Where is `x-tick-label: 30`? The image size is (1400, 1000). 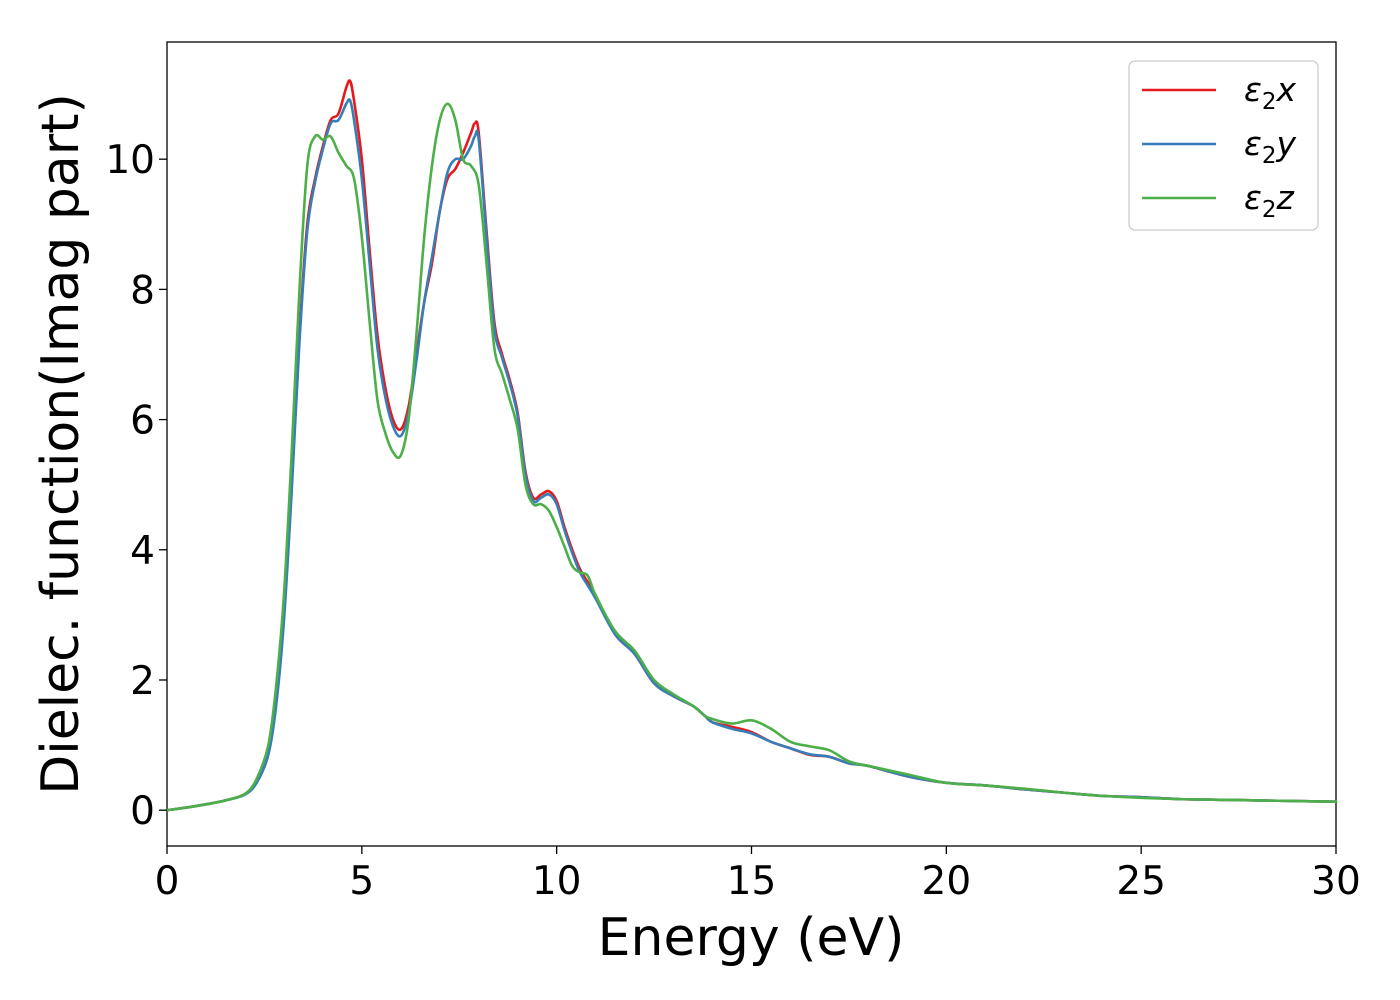 x-tick-label: 30 is located at coordinates (1336, 881).